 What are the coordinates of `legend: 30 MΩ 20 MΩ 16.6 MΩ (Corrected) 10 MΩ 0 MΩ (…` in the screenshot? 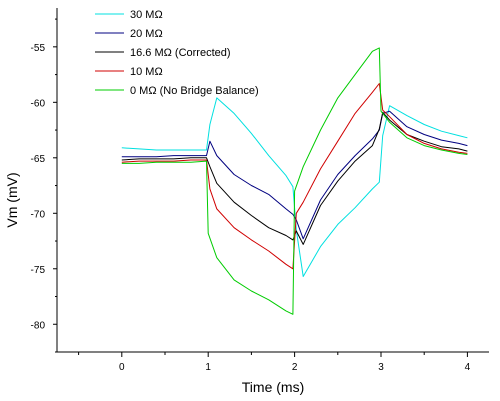 It's located at (177, 53).